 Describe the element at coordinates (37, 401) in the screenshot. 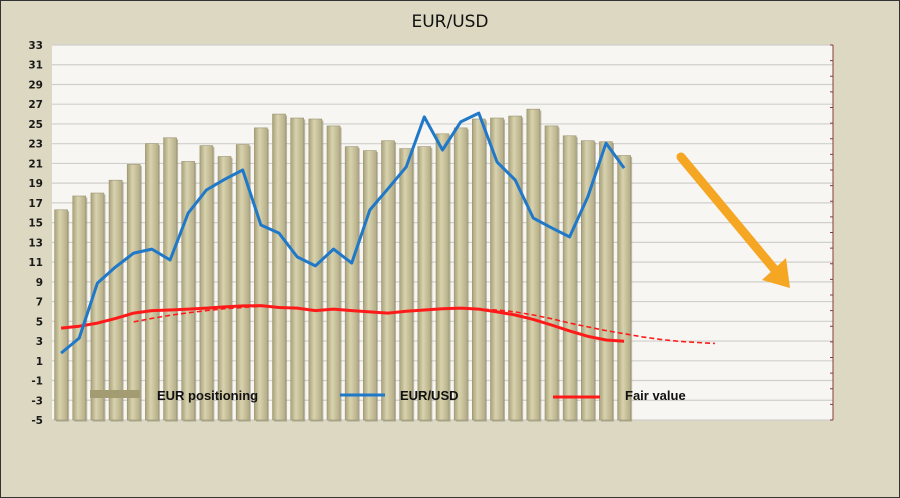

I see `left-tick-label: -3` at that location.